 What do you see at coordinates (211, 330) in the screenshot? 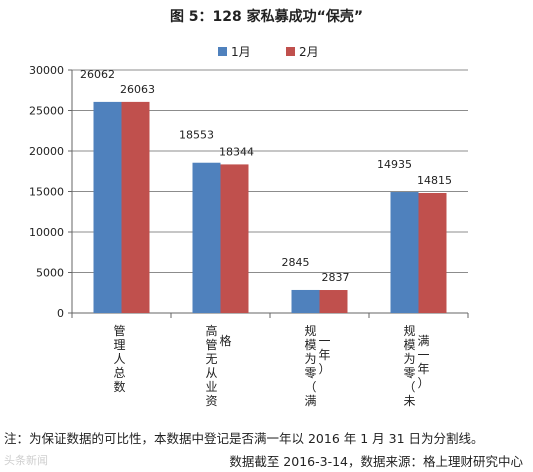
I see `category-label-char: 高` at bounding box center [211, 330].